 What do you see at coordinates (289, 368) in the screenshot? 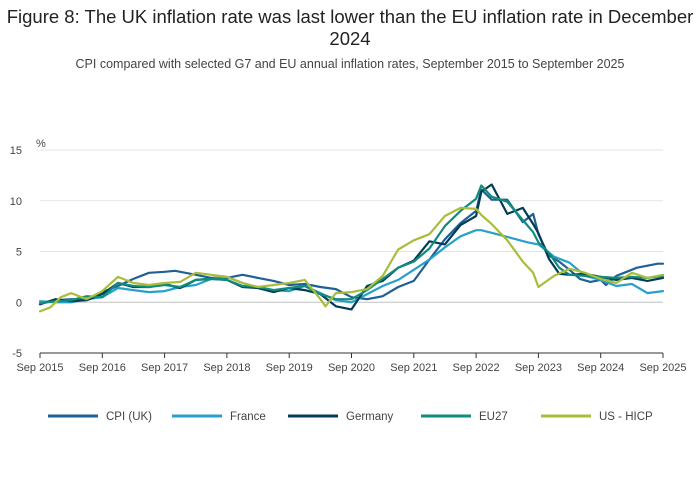
I see `x-tick-label: Sep 2019` at bounding box center [289, 368].